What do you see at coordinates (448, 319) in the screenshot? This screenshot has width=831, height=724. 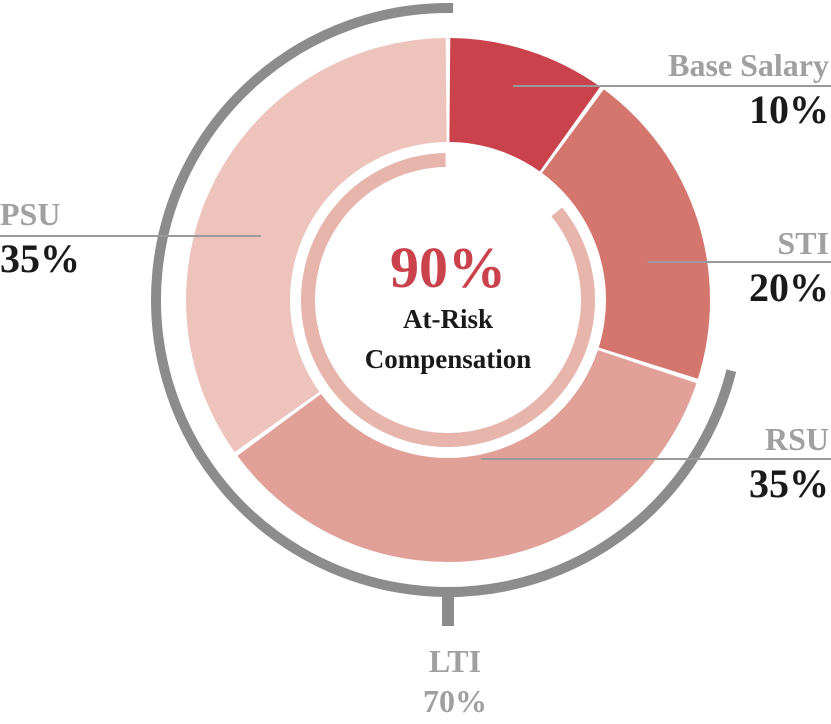 I see `center-at-risk-label: At-Risk` at bounding box center [448, 319].